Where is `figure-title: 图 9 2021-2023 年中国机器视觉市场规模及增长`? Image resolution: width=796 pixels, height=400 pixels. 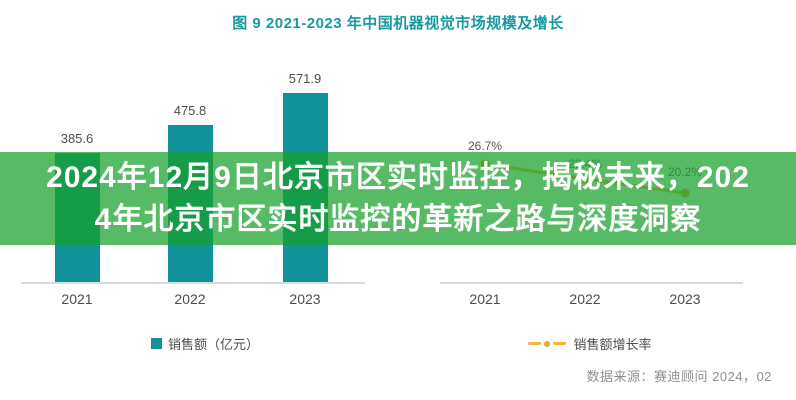
figure-title: 图 9 2021-2023 年中国机器视觉市场规模及增长 is located at coordinates (398, 23).